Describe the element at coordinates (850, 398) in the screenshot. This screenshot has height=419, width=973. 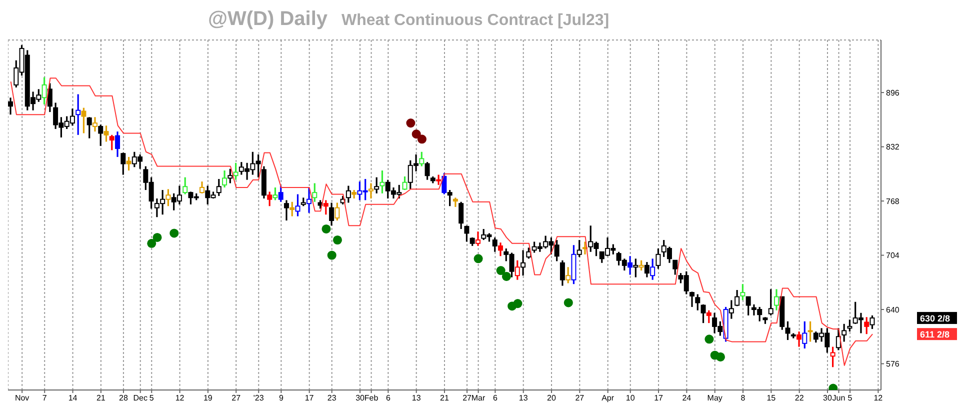
I see `x-tick-label: 5` at that location.